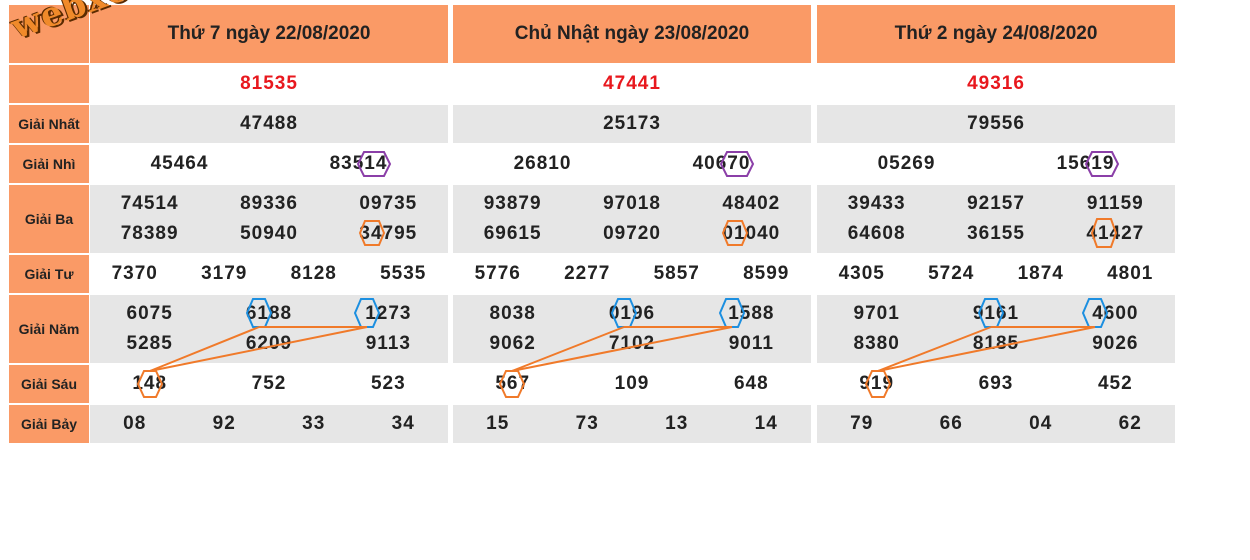 The height and width of the screenshot is (560, 1250). I want to click on fourth-prize: 5724, so click(951, 273).